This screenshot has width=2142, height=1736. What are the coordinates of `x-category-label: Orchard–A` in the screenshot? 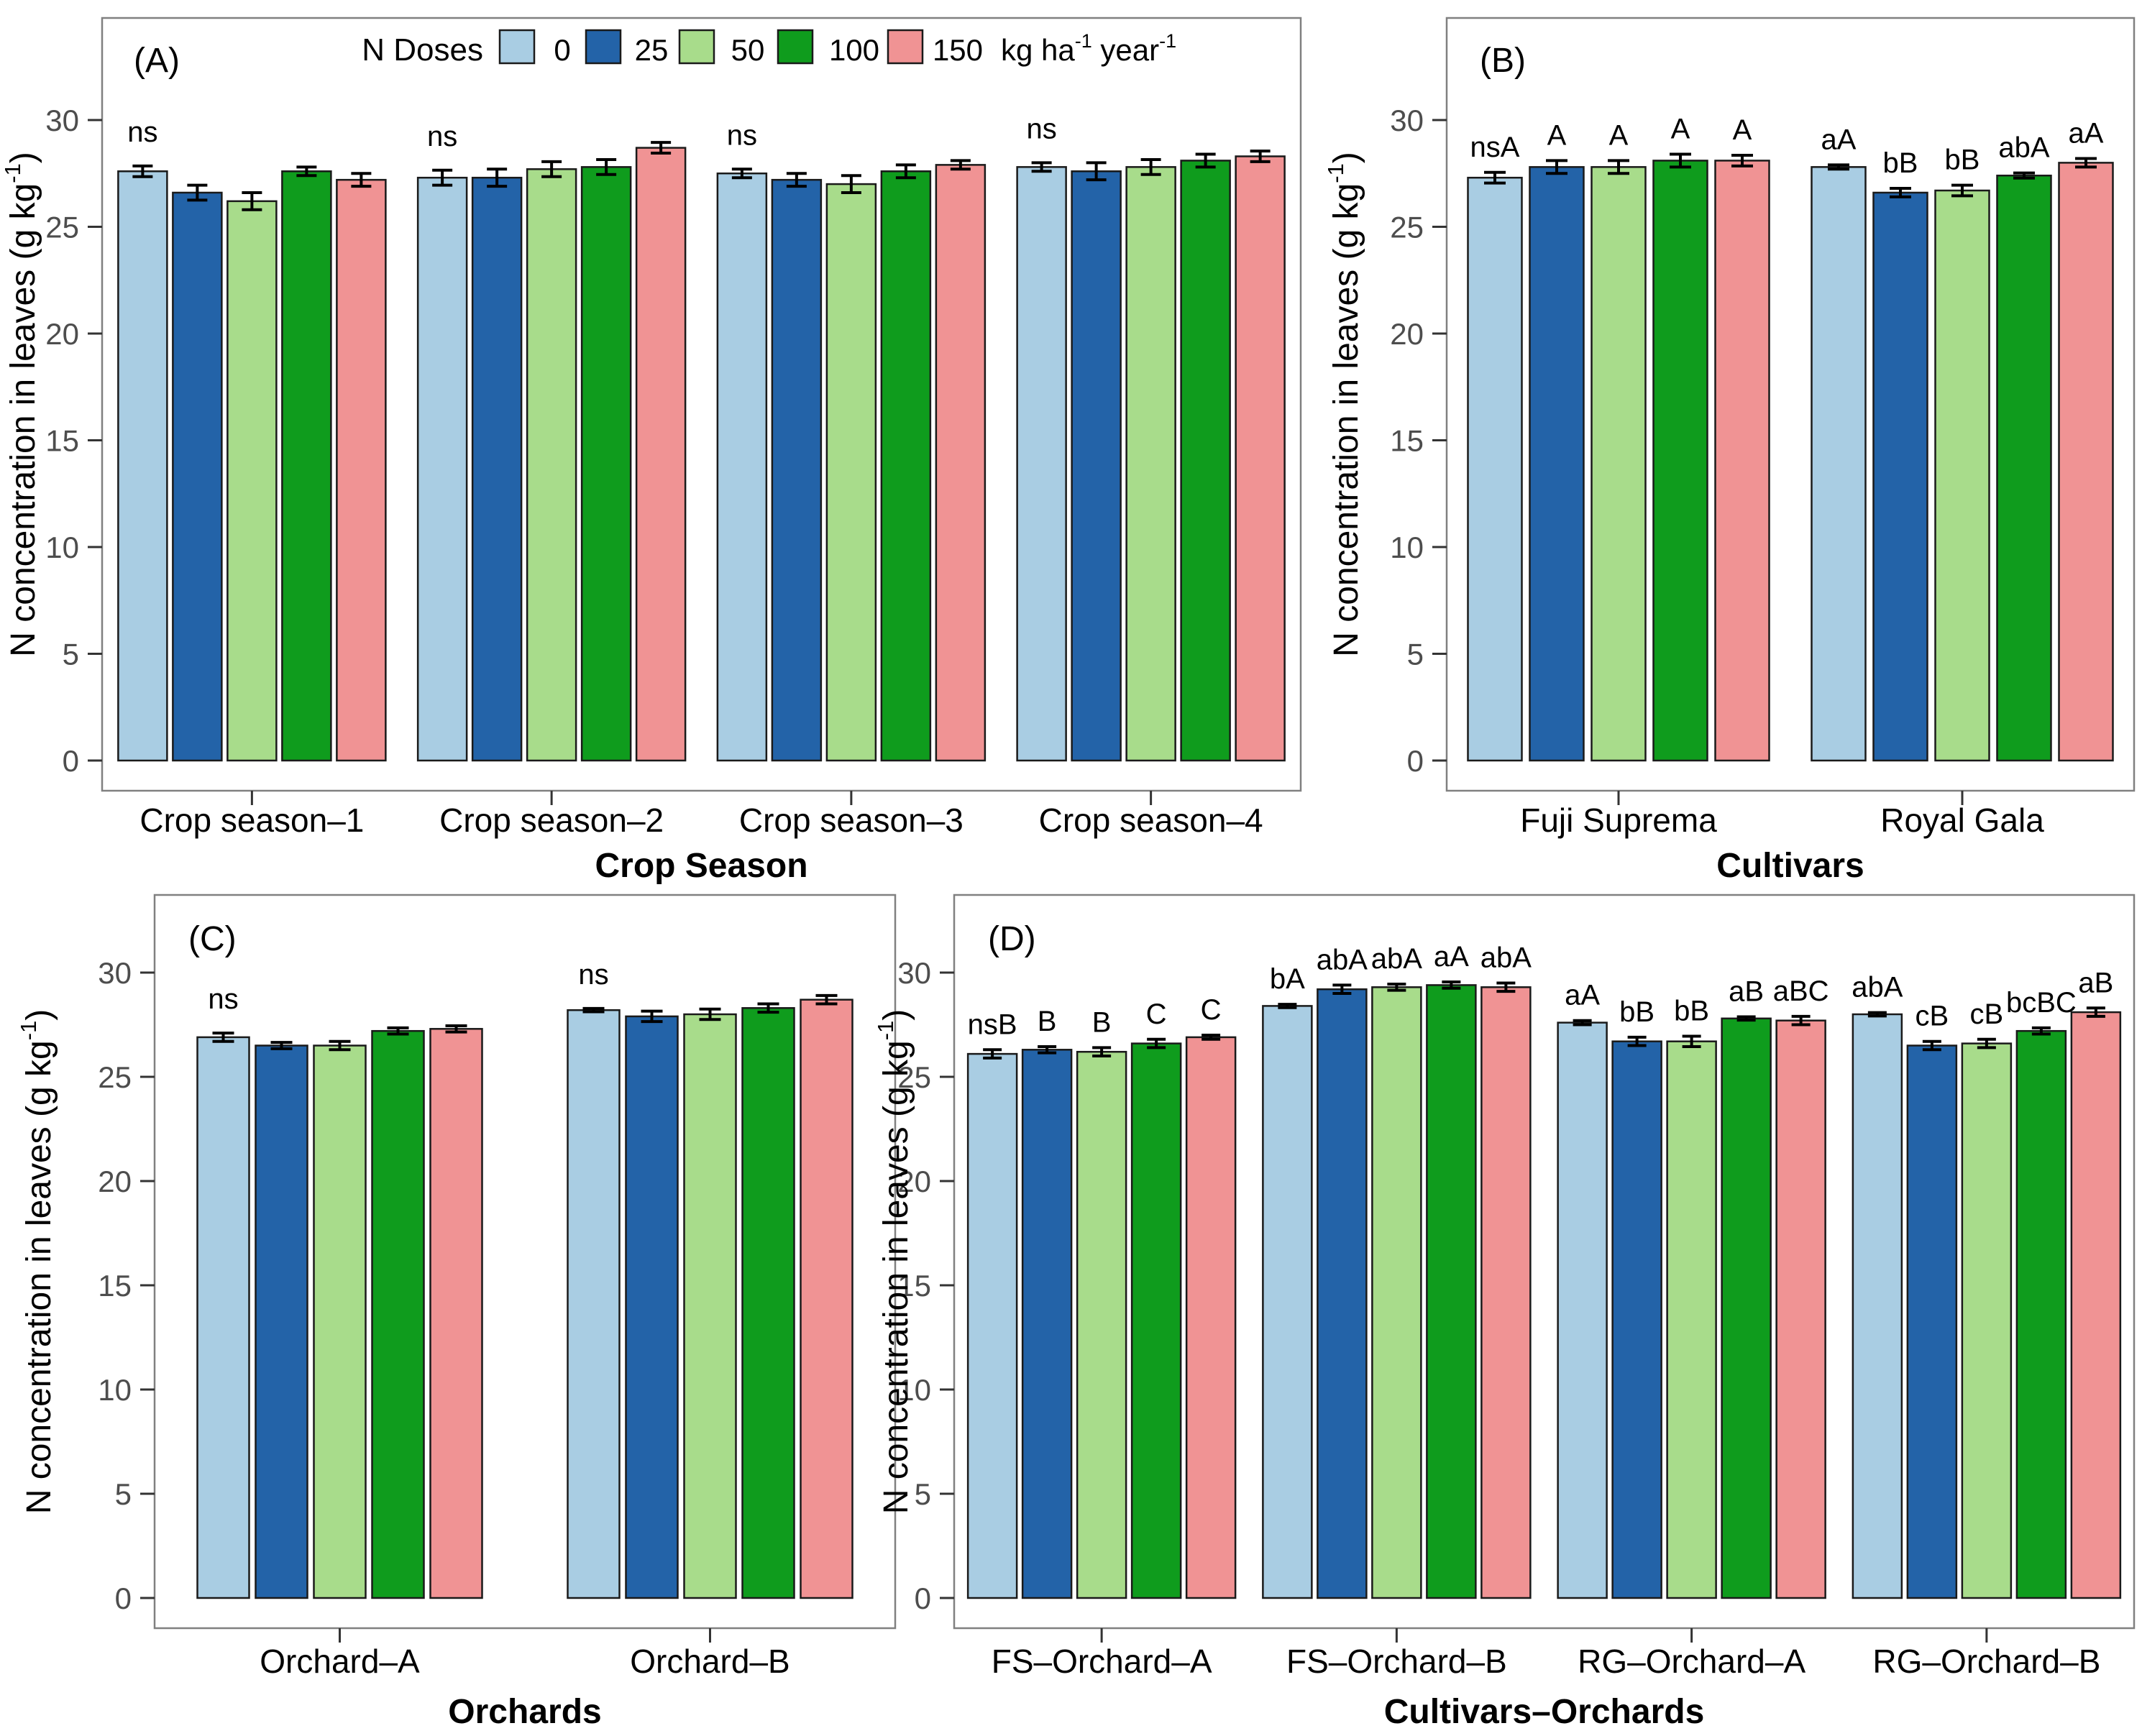 It's located at (340, 1661).